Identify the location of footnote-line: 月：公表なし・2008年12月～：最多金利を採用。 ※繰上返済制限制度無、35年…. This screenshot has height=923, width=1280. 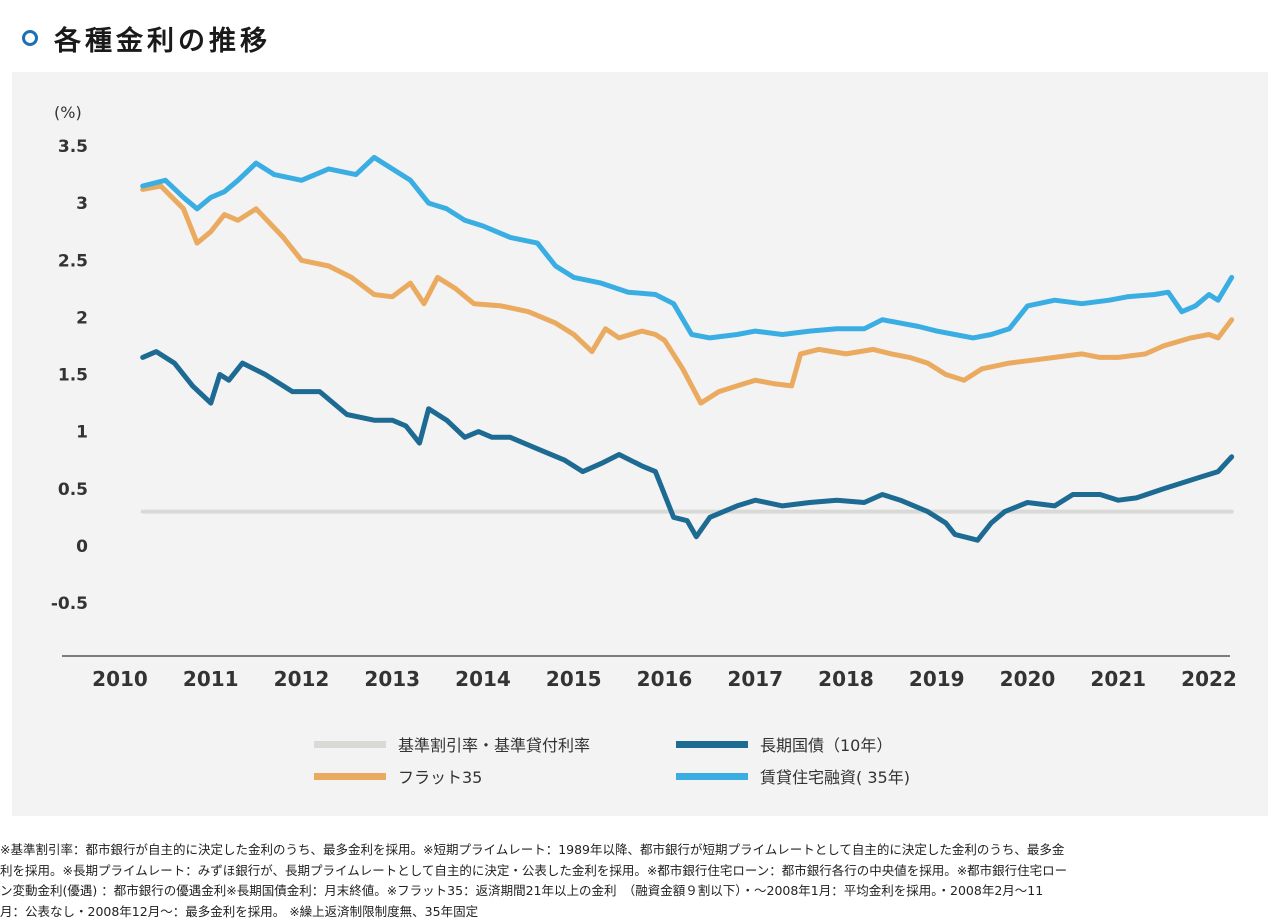
(239, 911).